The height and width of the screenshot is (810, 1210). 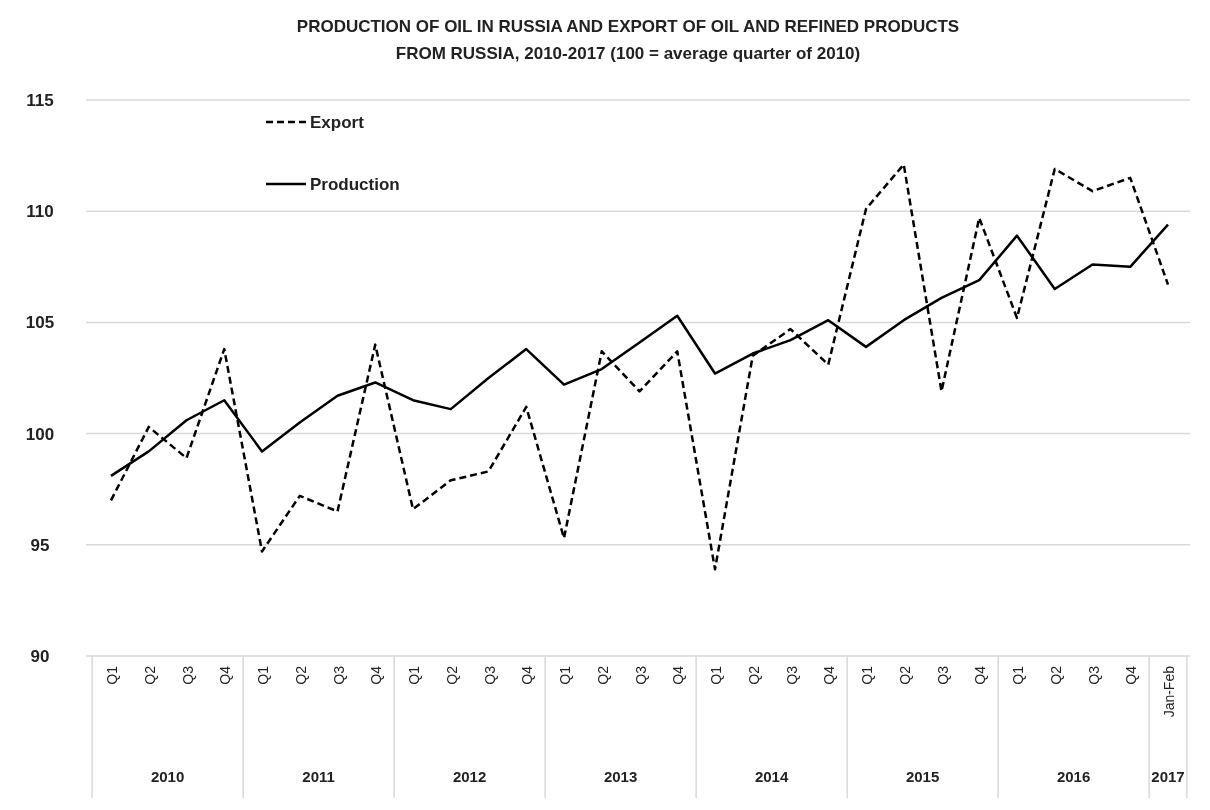 I want to click on text: 2014, so click(x=771, y=776).